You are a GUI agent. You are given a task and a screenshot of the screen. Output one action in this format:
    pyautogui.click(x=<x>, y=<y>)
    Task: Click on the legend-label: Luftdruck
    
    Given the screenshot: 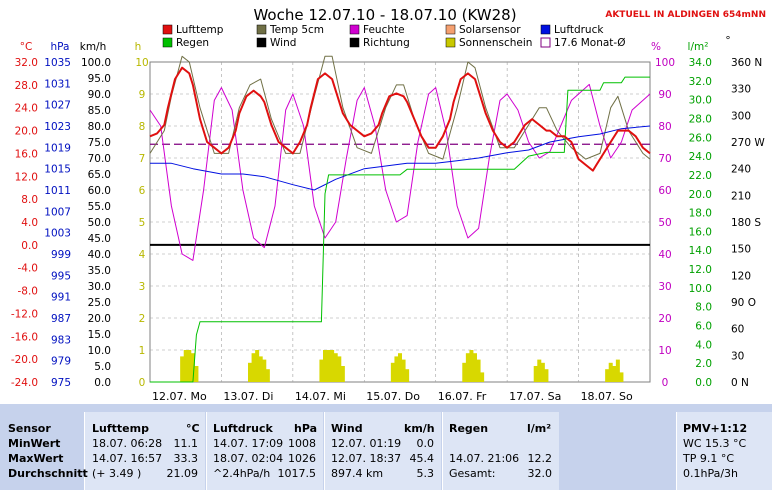 What is the action you would take?
    pyautogui.click(x=579, y=30)
    